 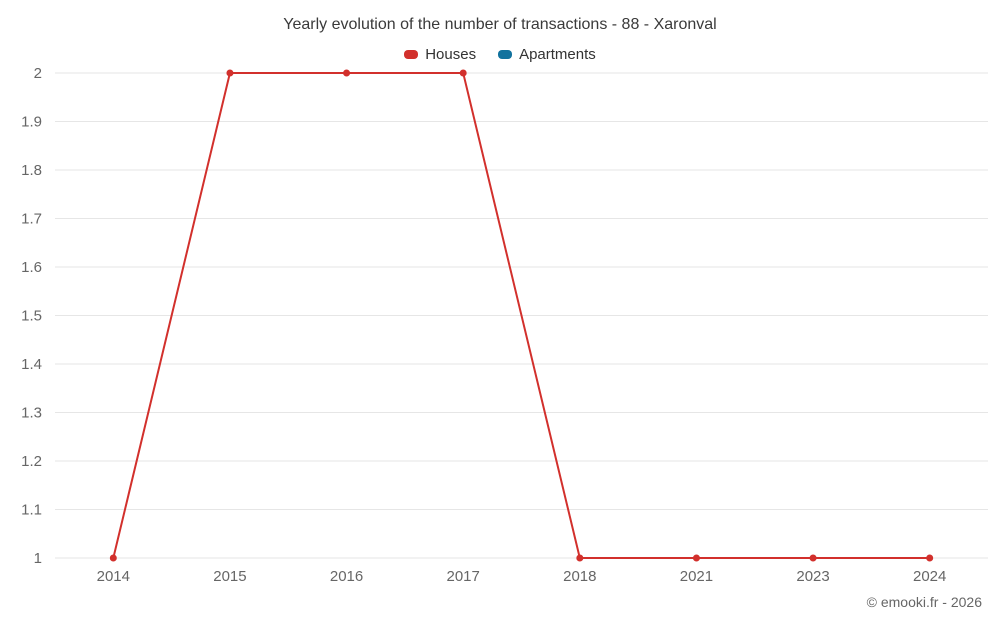 I want to click on y-axis-label: 2, so click(x=38, y=73).